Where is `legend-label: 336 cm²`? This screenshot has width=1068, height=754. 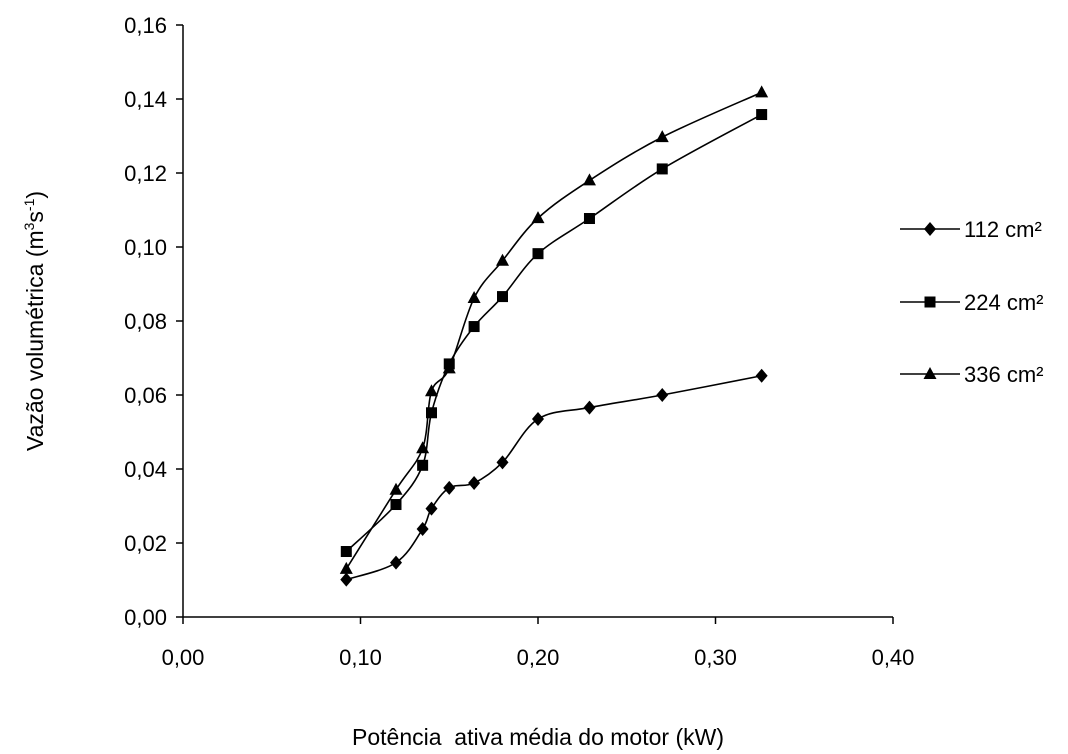
legend-label: 336 cm² is located at coordinates (1003, 374).